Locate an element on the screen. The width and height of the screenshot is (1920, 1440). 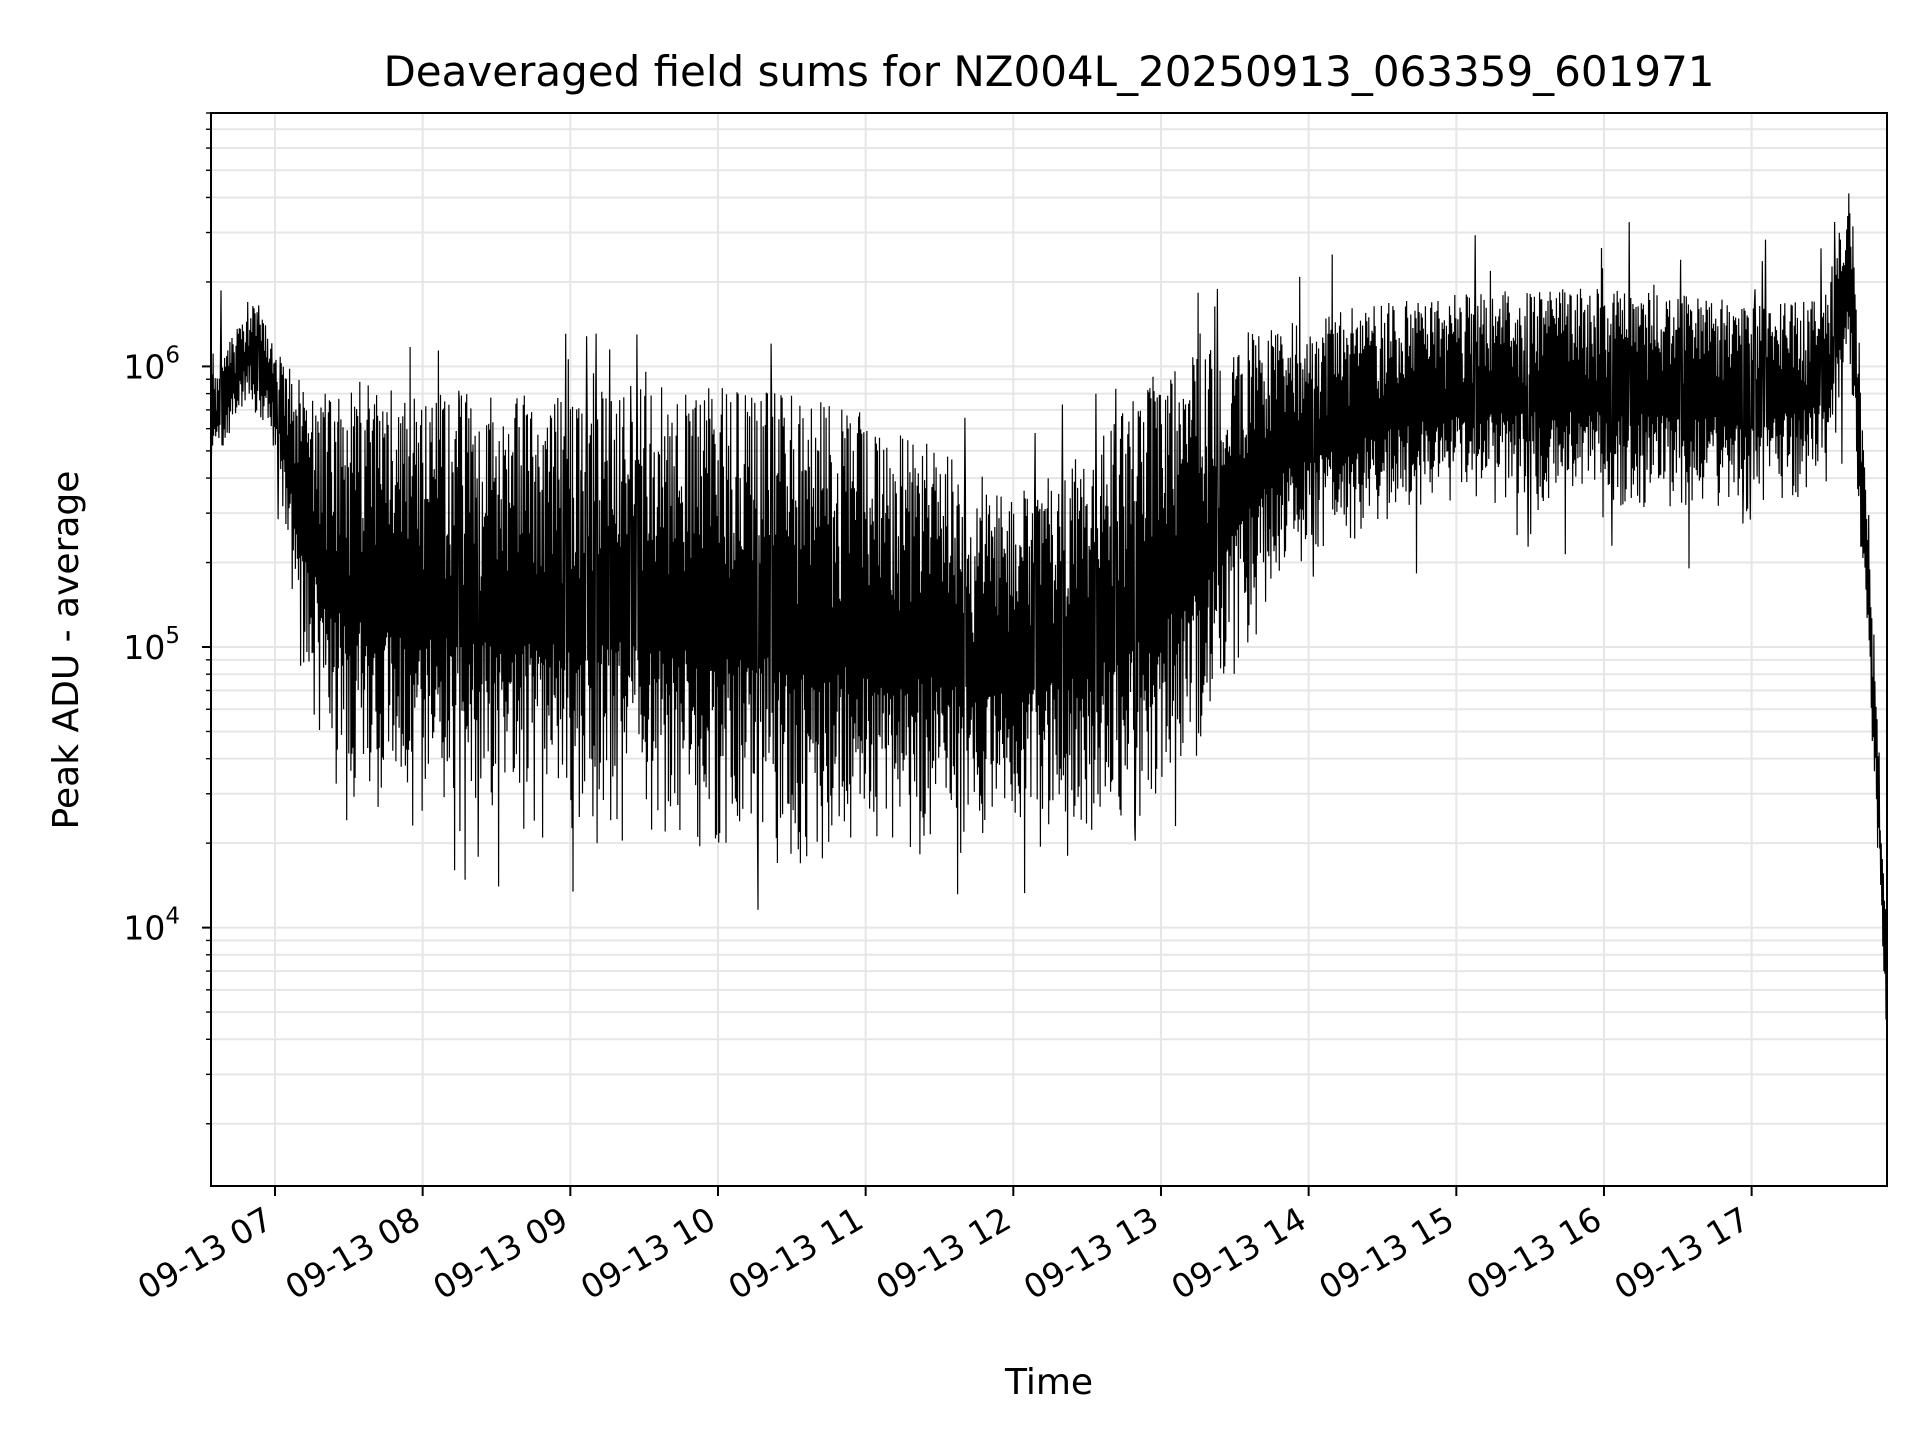
y-axis-label: Peak ADU - average is located at coordinates (66, 650).